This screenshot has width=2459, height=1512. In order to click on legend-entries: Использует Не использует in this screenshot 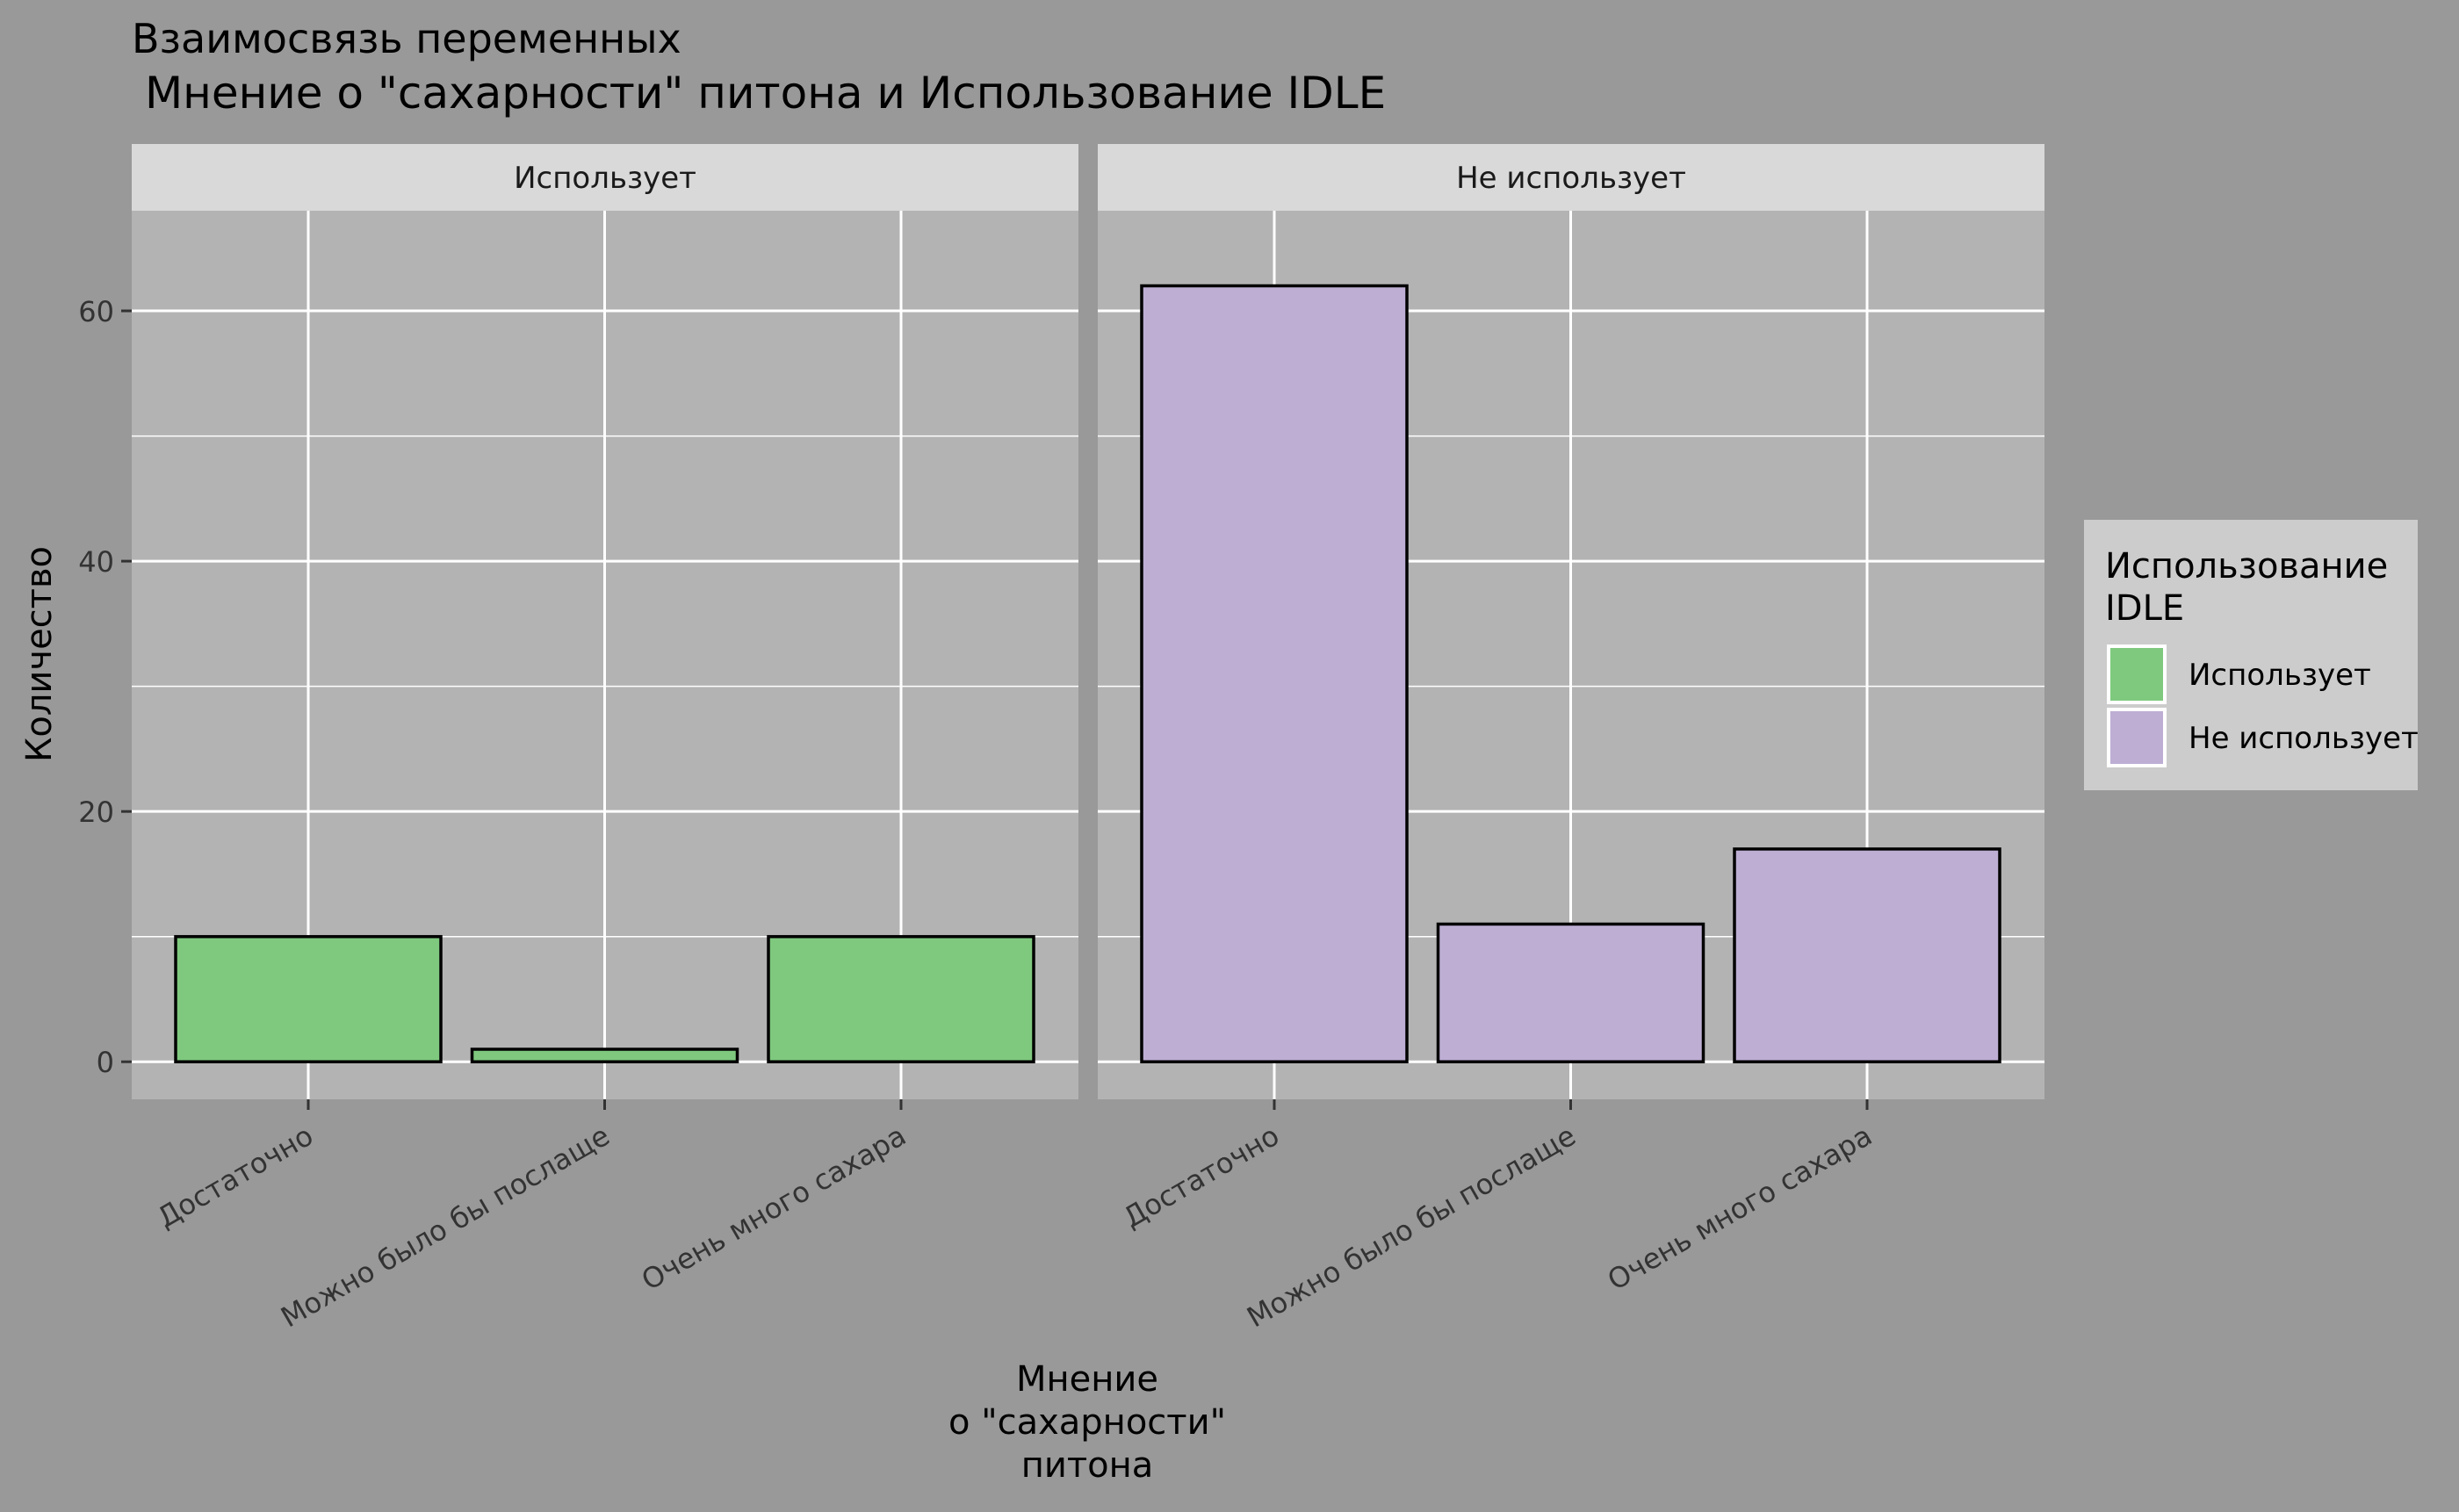, I will do `click(2263, 705)`.